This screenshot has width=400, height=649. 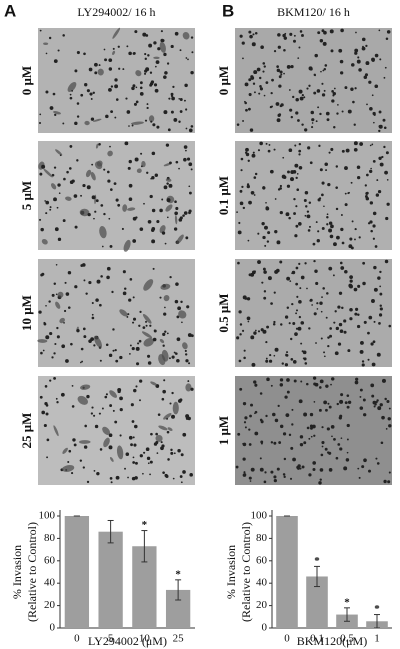 I want to click on x-tick-label: 25, so click(x=179, y=639).